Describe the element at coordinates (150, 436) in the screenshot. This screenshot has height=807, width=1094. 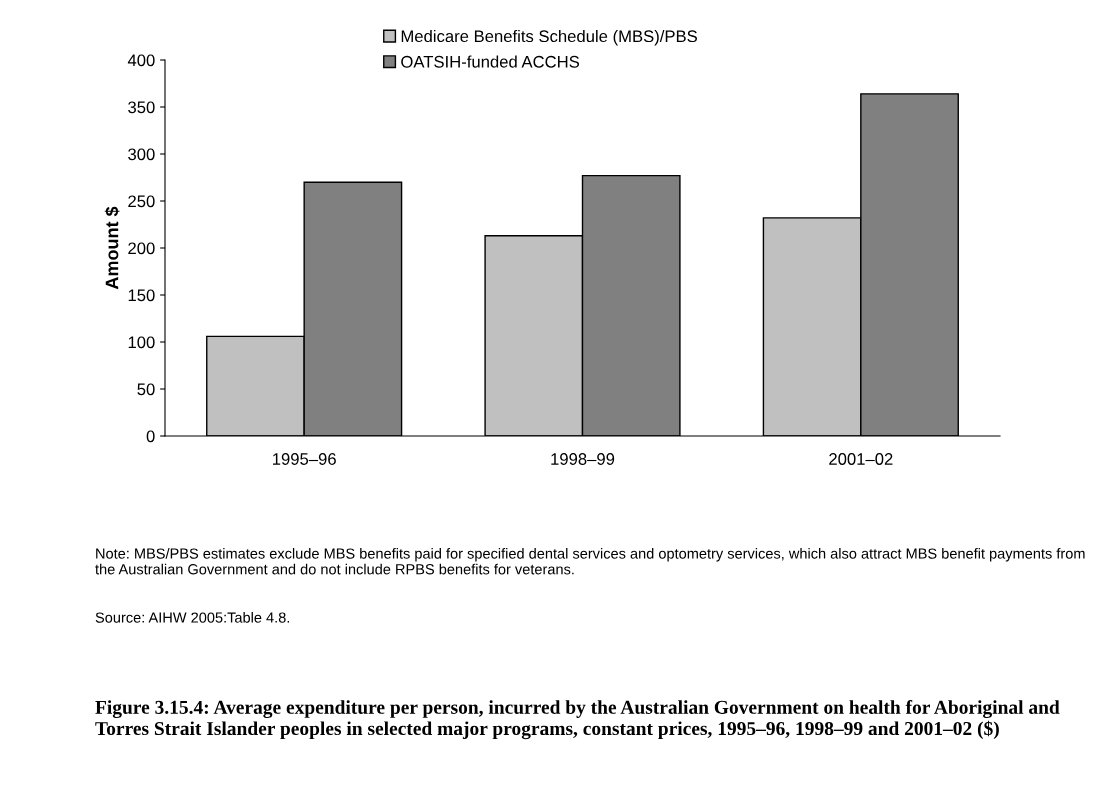
I see `y-tick-label: 0` at that location.